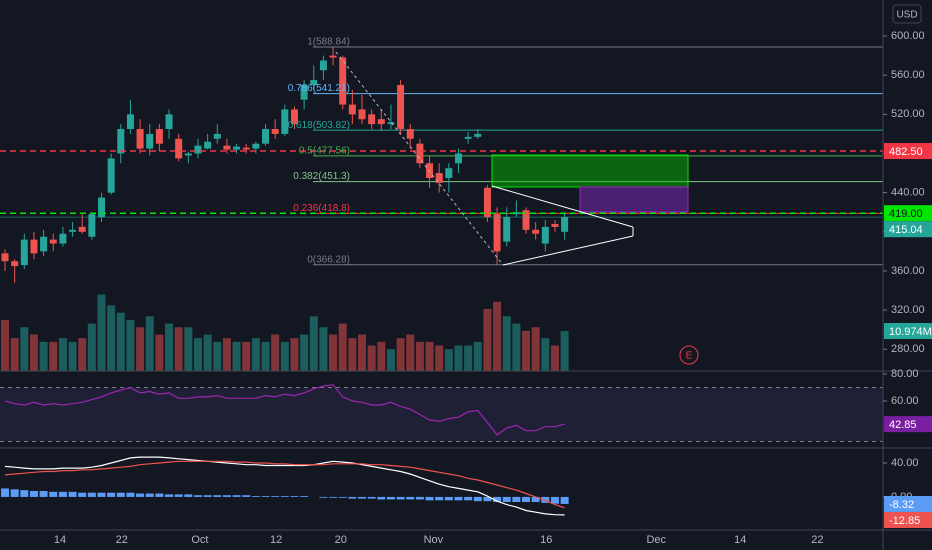 The width and height of the screenshot is (932, 550). What do you see at coordinates (284, 486) in the screenshot?
I see `macd-line` at bounding box center [284, 486].